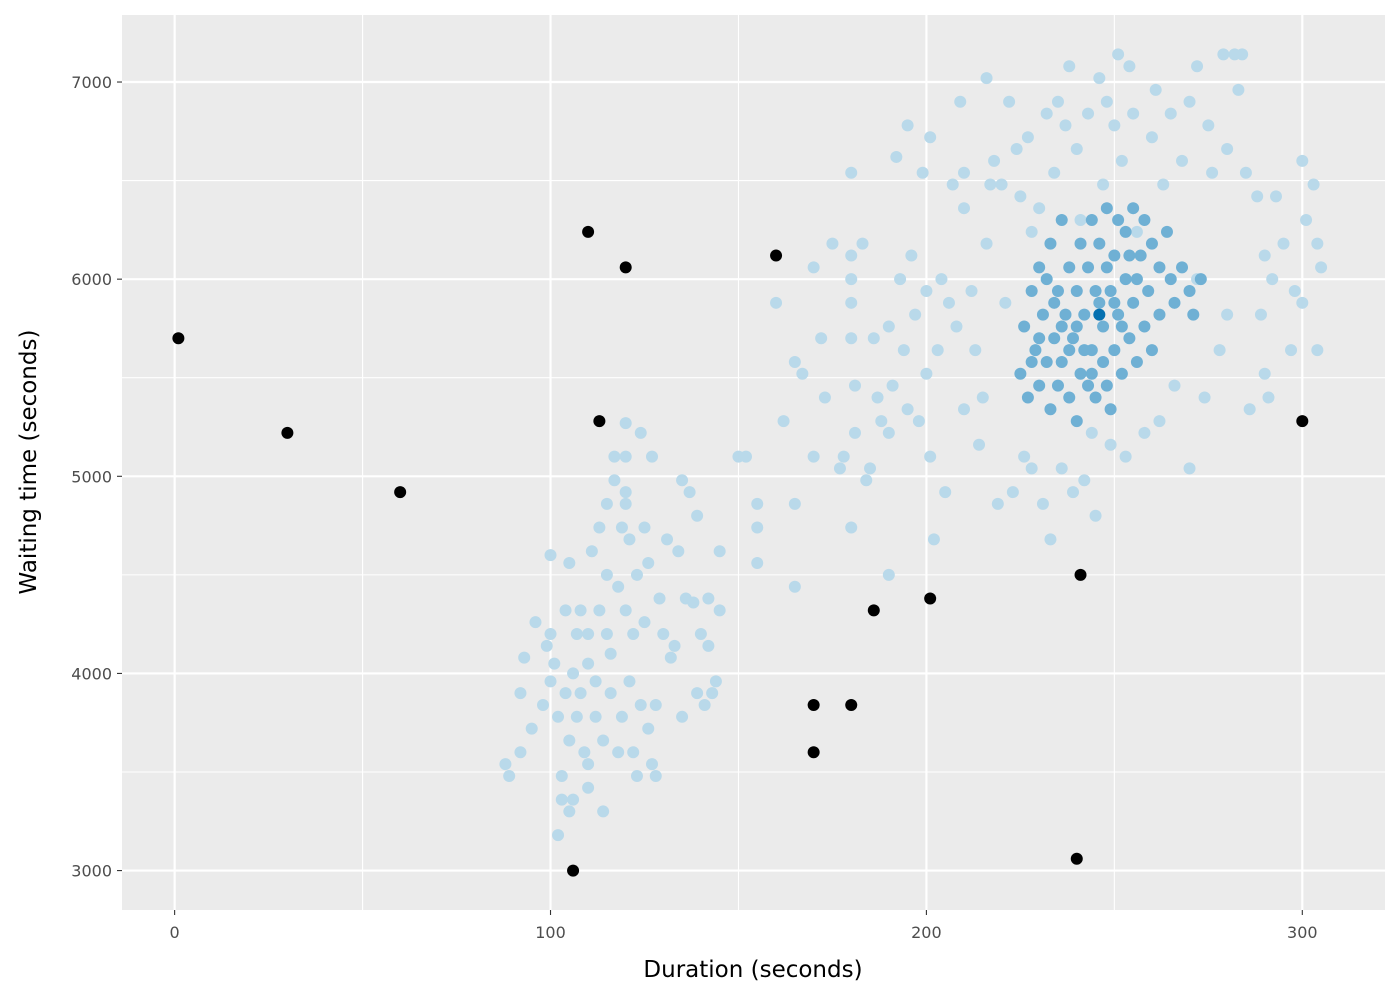 Image resolution: width=1400 pixels, height=1004 pixels. Describe the element at coordinates (91, 673) in the screenshot. I see `y-tick-label: 4000` at that location.